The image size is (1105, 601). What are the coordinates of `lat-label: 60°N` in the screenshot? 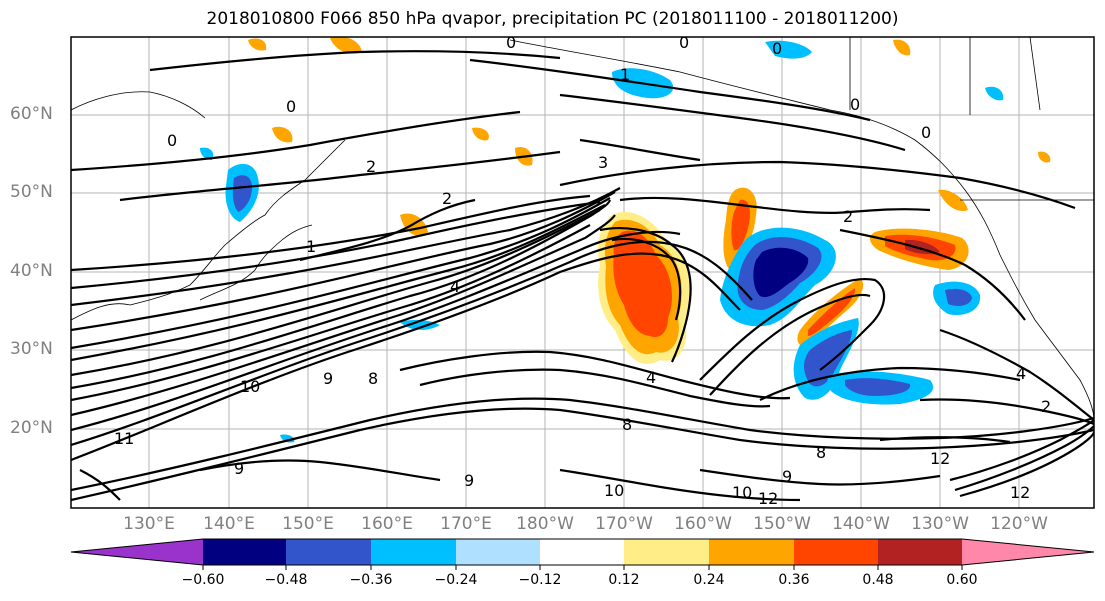 It's located at (31, 114).